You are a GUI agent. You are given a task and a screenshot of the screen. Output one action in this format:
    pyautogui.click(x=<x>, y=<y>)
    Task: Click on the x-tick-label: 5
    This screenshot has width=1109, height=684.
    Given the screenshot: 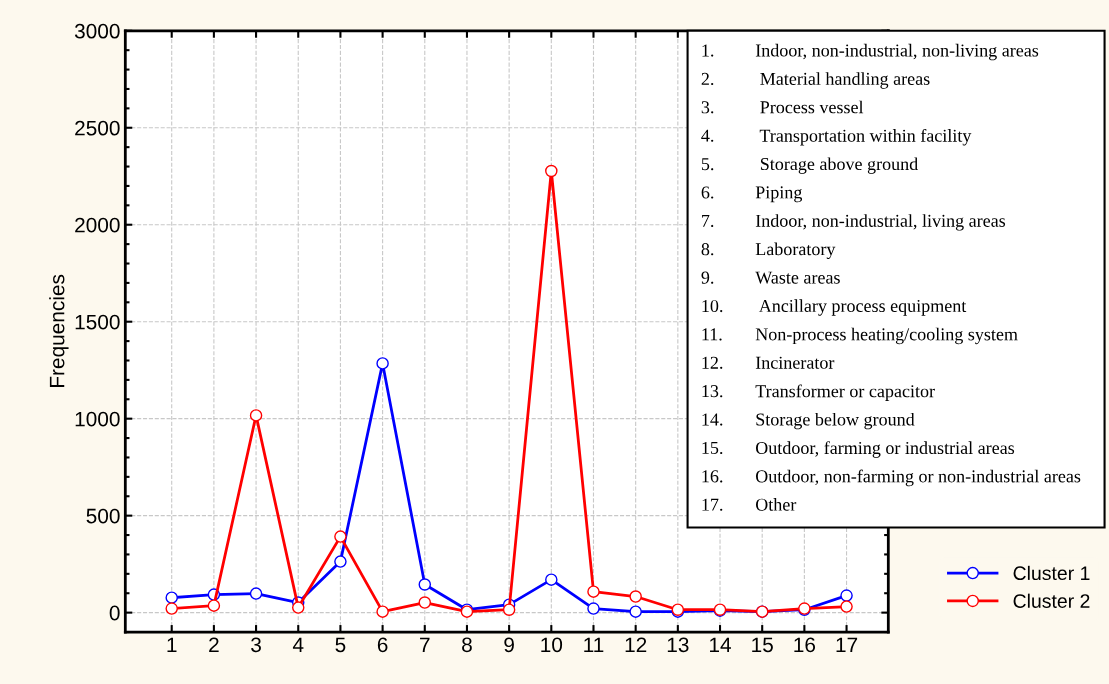 What is the action you would take?
    pyautogui.click(x=340, y=645)
    